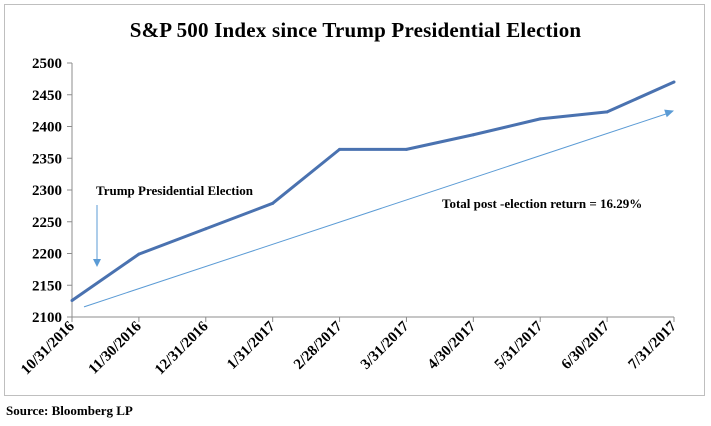 The width and height of the screenshot is (711, 426). Describe the element at coordinates (48, 348) in the screenshot. I see `x-tick-label: 10/31/2016` at that location.